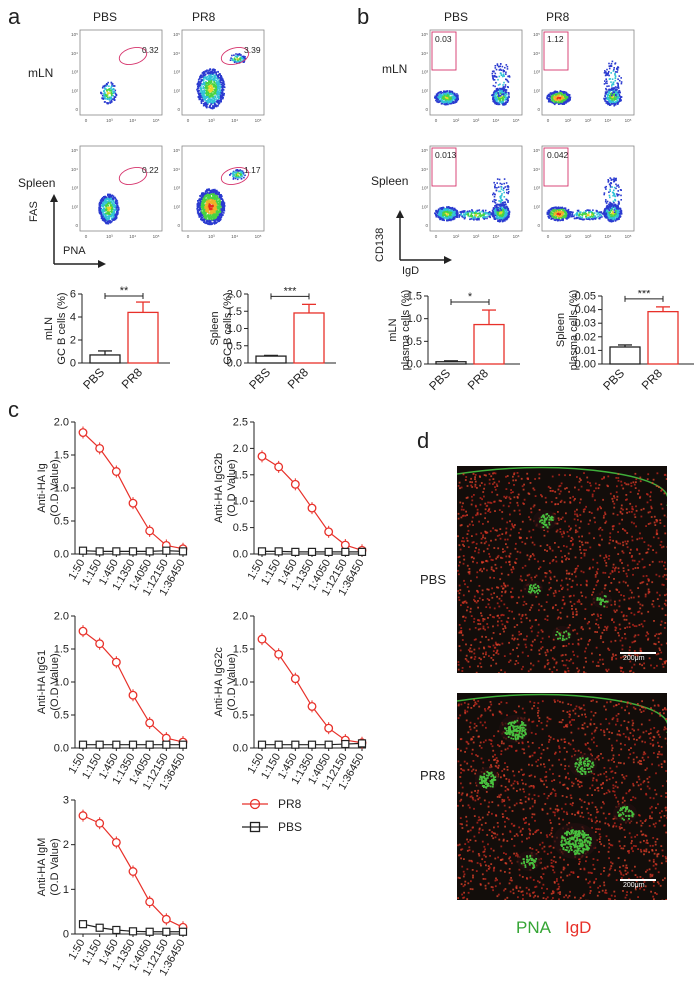 The image size is (700, 997). I want to click on panel-letter-d: d, so click(423, 440).